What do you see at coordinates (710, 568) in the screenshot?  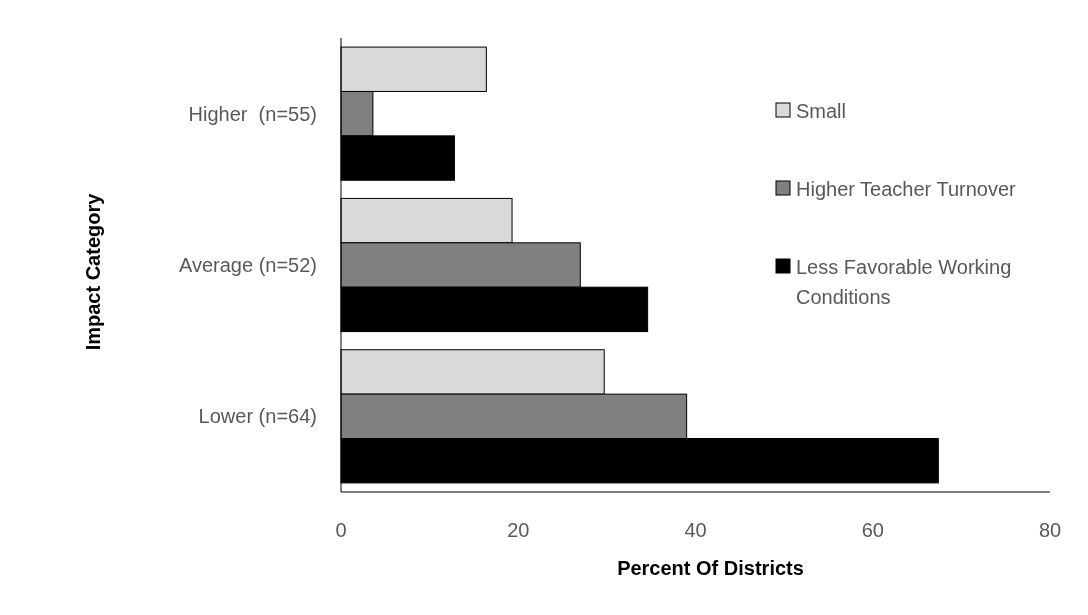 I see `x-axis-title: Percent Of Districts` at bounding box center [710, 568].